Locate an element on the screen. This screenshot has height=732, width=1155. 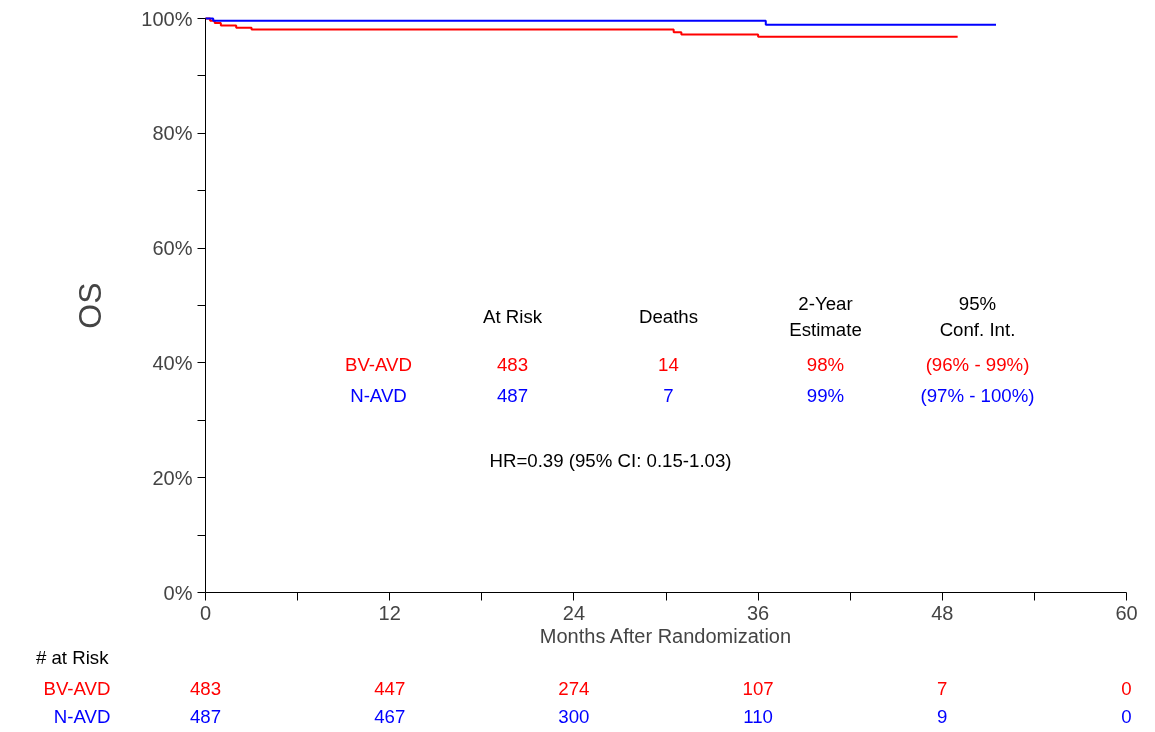
text: 300 is located at coordinates (574, 716).